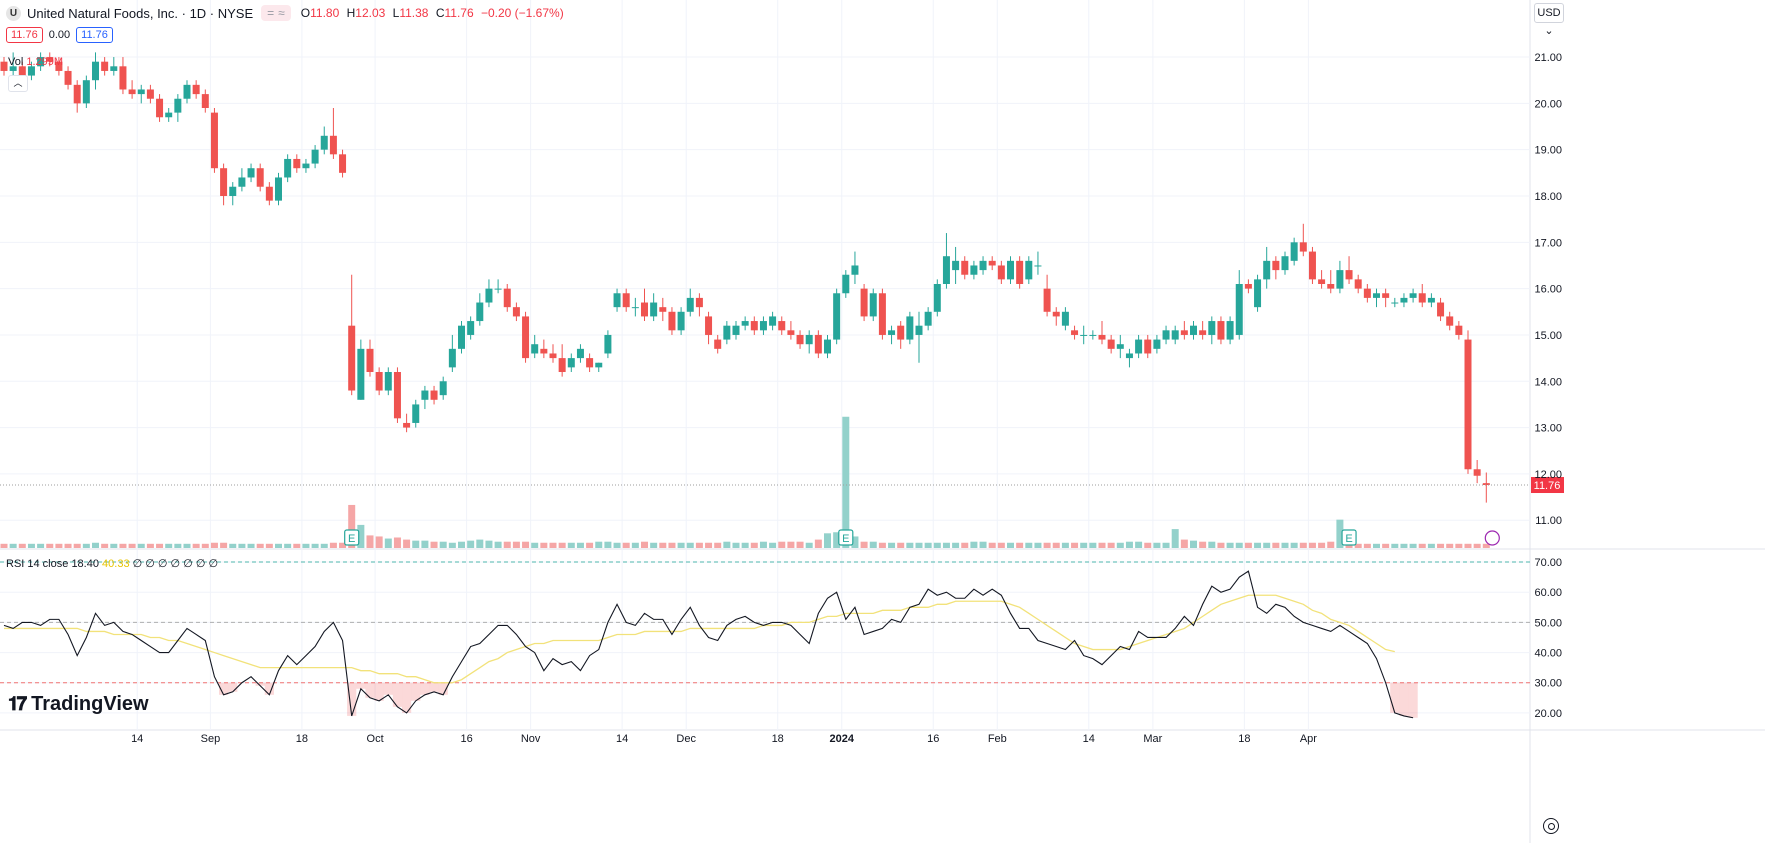  I want to click on compare-pill: = ≈, so click(276, 13).